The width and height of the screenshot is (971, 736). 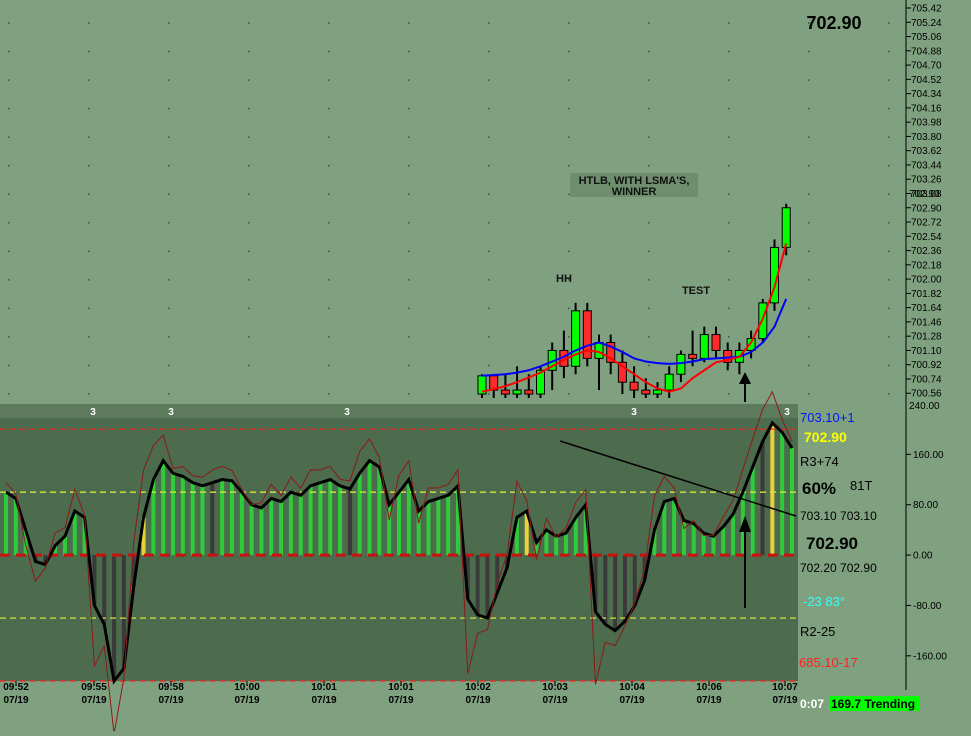 I want to click on price-tick-label: 703.44, so click(x=926, y=165).